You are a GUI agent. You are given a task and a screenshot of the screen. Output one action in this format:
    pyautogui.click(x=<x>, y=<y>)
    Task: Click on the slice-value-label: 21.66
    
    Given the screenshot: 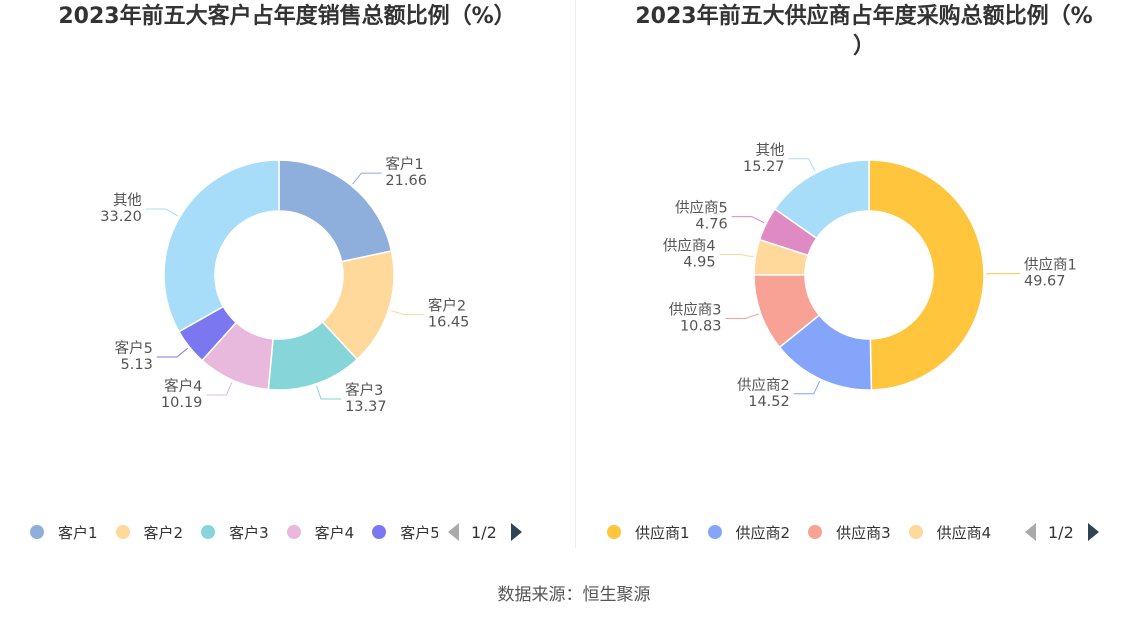 What is the action you would take?
    pyautogui.click(x=406, y=181)
    